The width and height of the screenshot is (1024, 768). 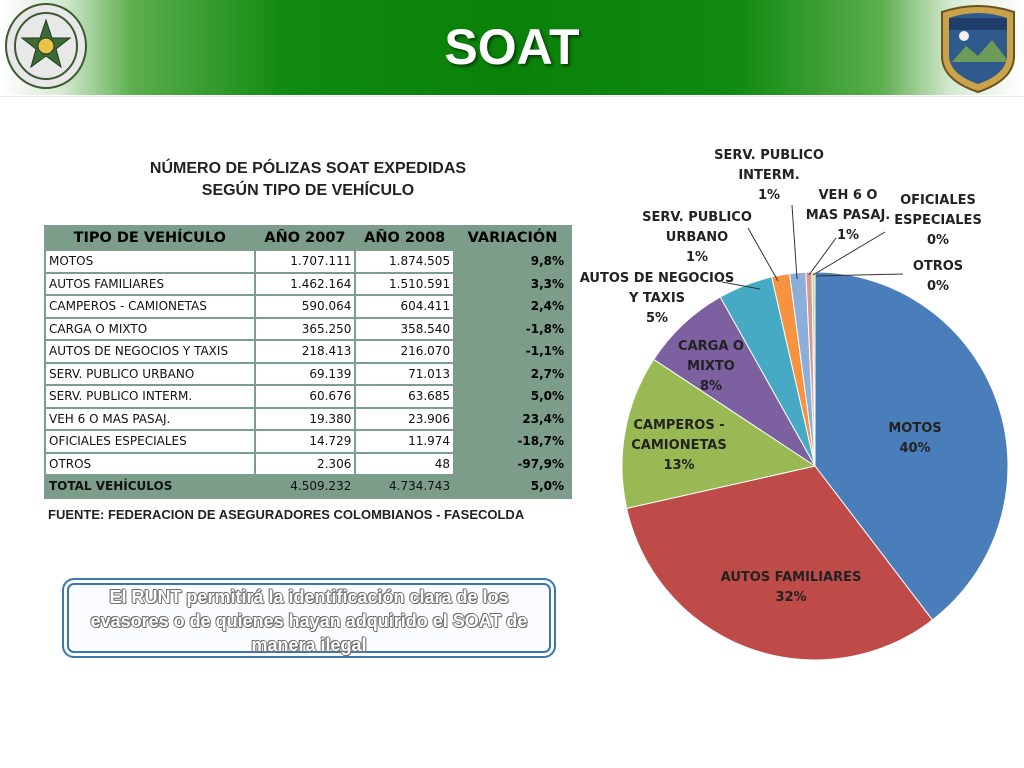 I want to click on table-row: SERV. PUBLICO INTERM. 60.676 63.685 5,0%, so click(x=308, y=396).